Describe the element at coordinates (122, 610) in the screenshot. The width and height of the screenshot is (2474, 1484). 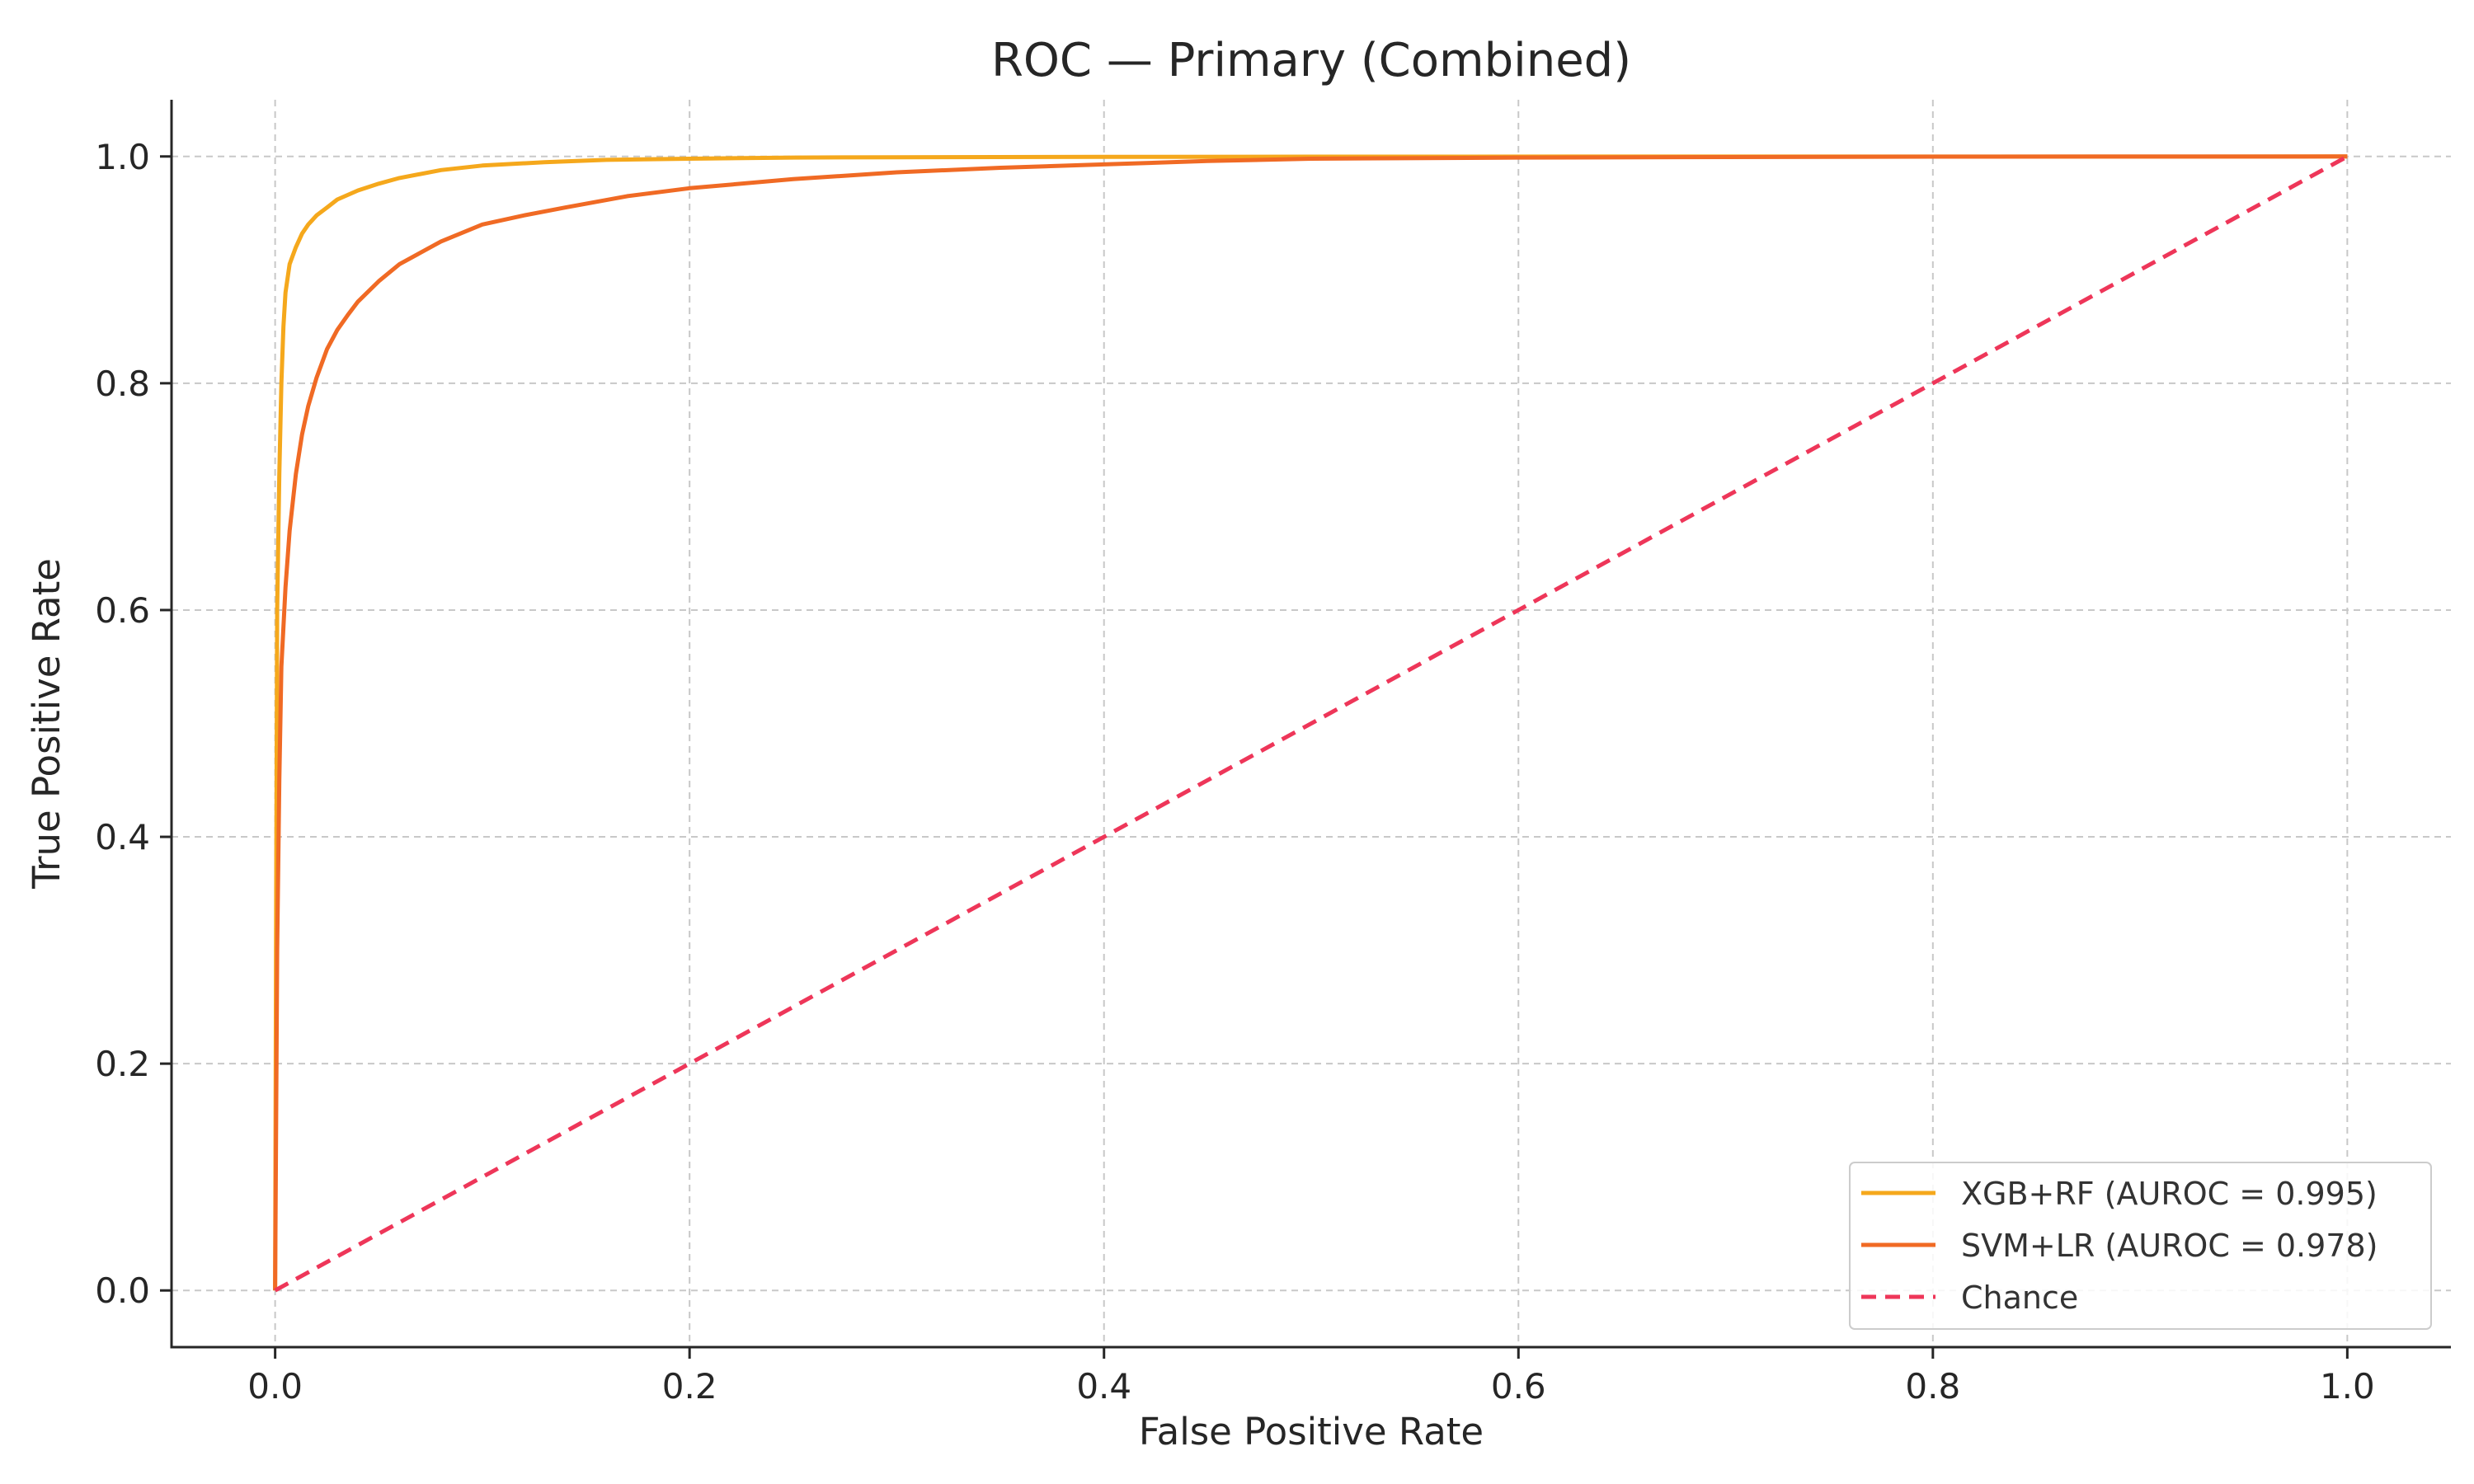
I see `y-tick-label: 0.6` at that location.